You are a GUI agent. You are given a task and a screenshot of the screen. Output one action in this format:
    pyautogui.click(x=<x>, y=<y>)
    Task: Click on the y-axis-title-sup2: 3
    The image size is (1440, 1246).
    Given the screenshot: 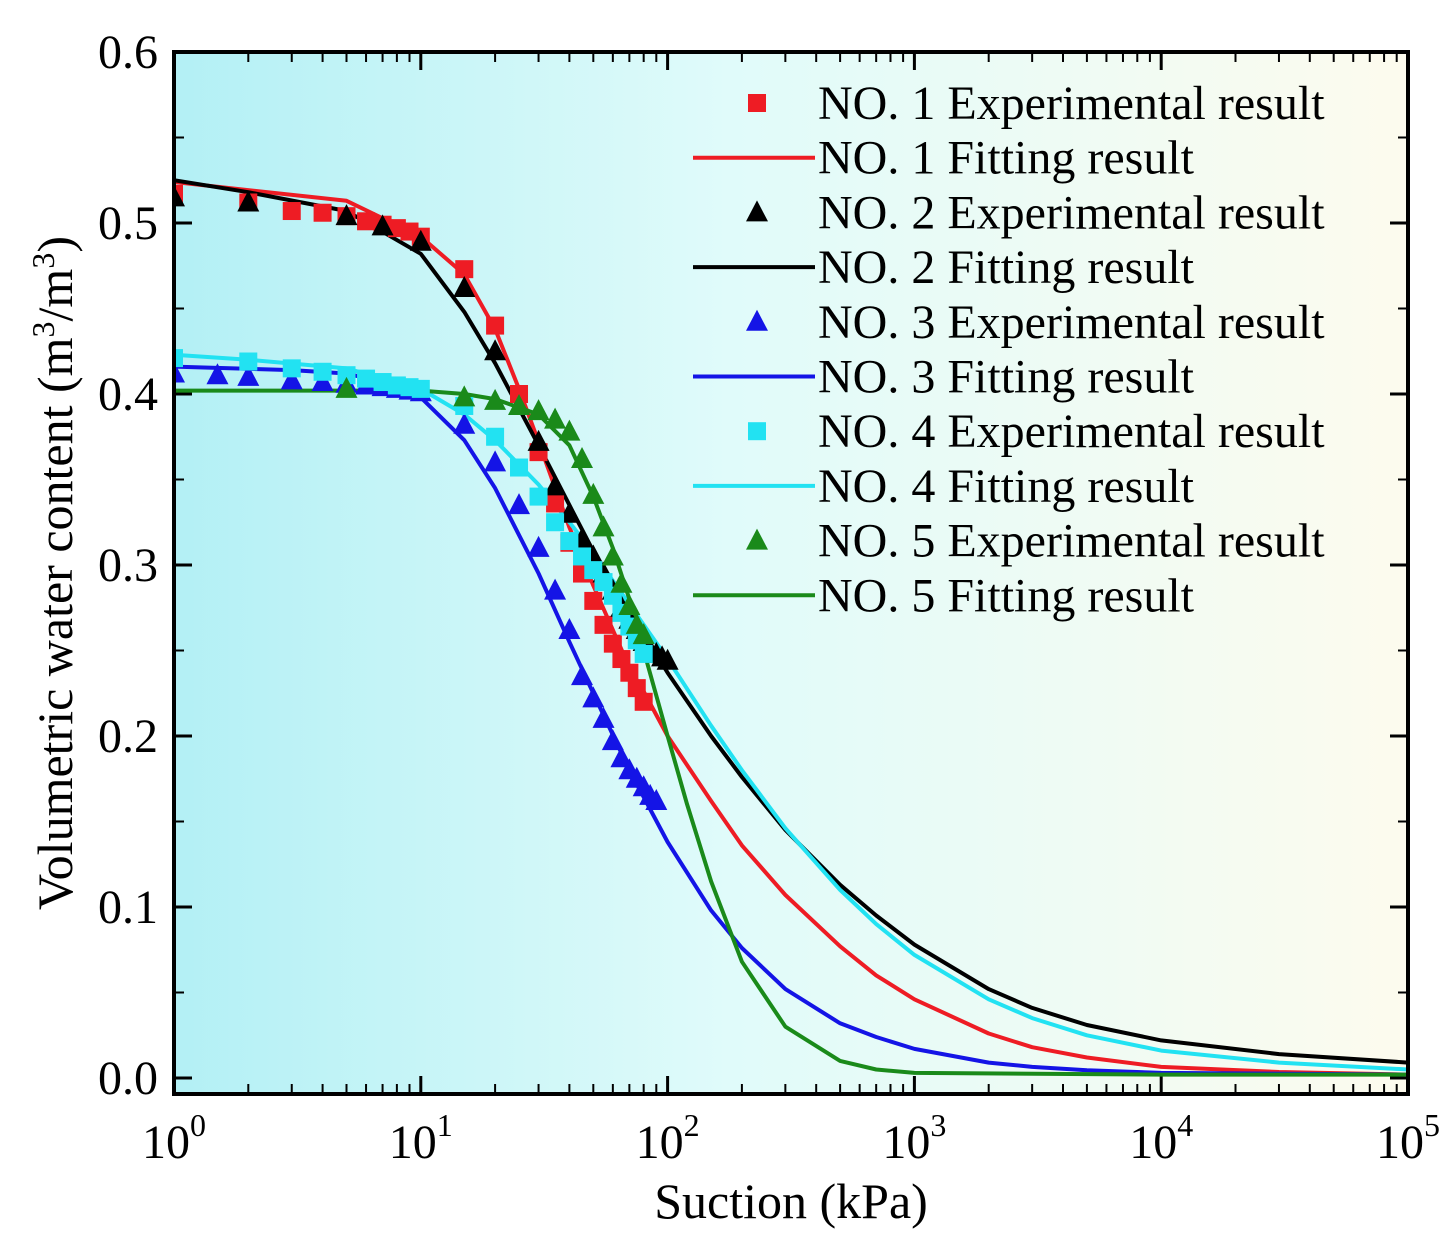 What is the action you would take?
    pyautogui.click(x=43, y=261)
    